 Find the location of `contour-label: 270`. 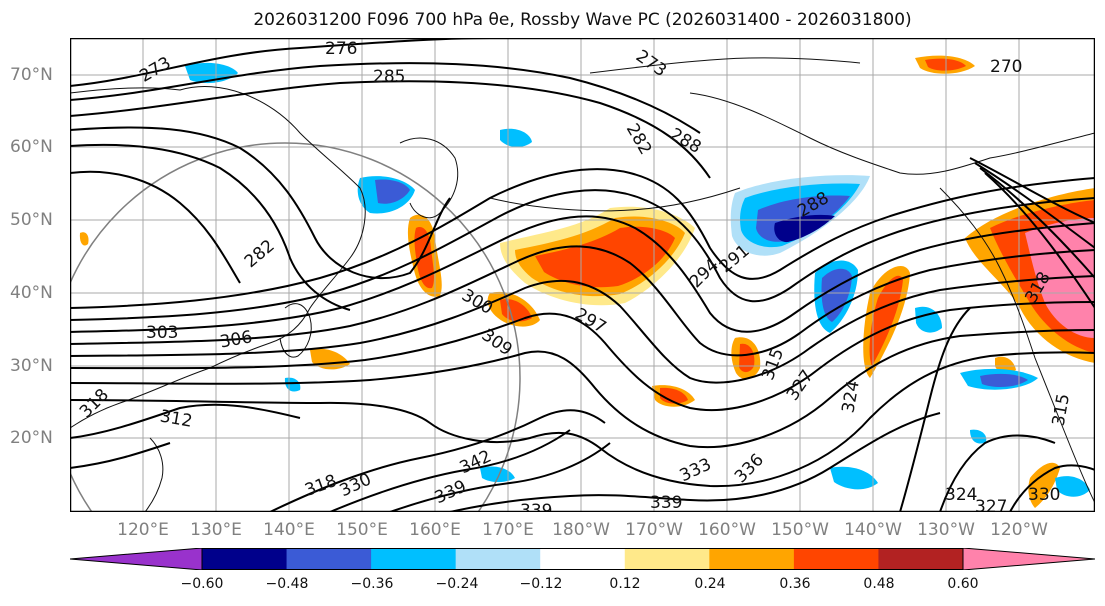

contour-label: 270 is located at coordinates (1006, 67).